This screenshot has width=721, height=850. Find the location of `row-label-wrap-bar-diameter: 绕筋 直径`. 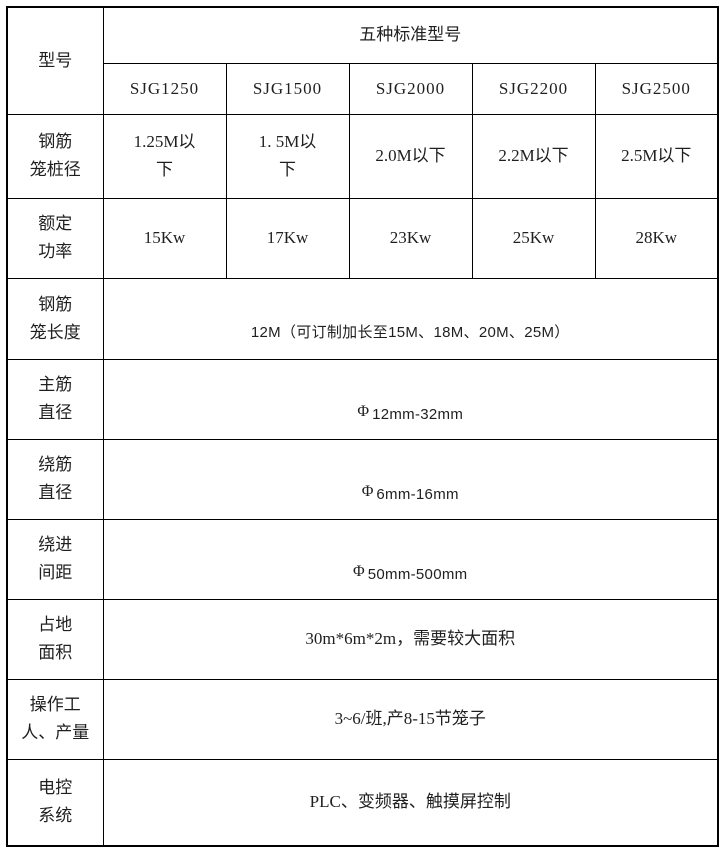

row-label-wrap-bar-diameter: 绕筋 直径 is located at coordinates (55, 479).